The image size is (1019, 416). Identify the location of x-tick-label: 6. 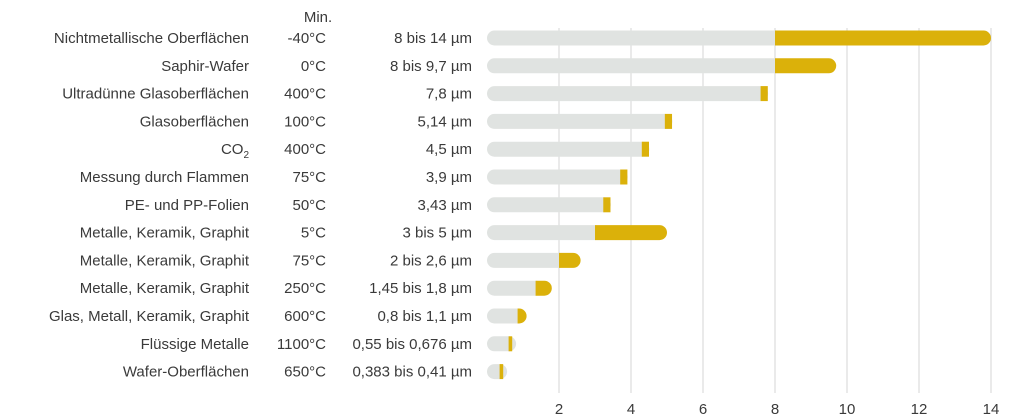
(703, 408).